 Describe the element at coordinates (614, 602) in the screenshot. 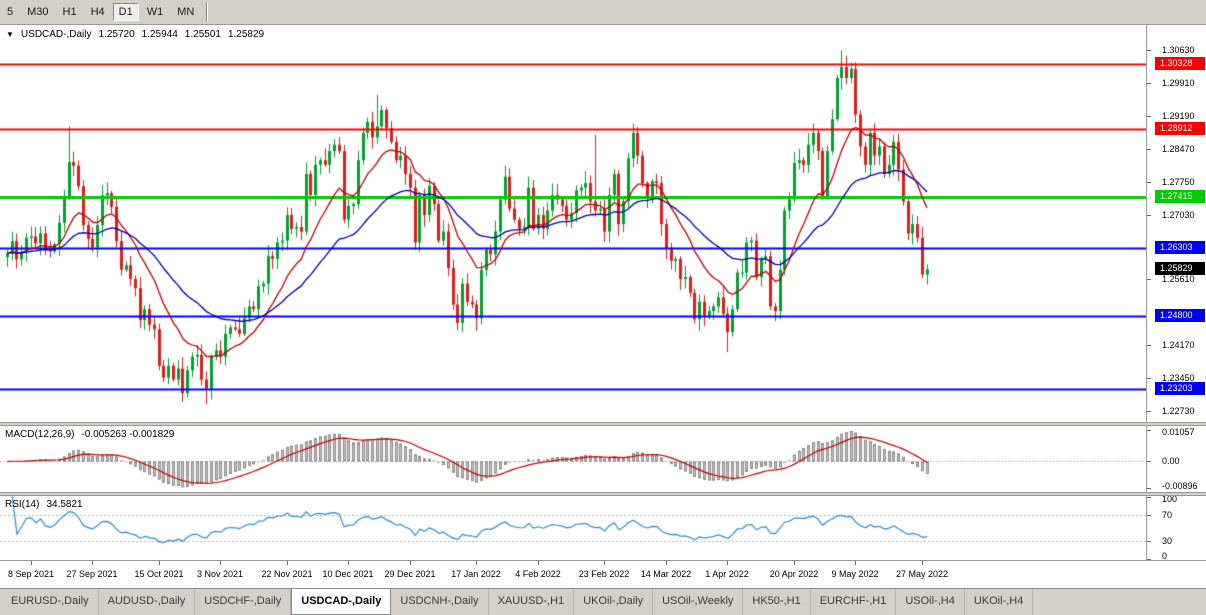

I see `chart-tab-ukoil-daily: UKOil-,Daily` at that location.